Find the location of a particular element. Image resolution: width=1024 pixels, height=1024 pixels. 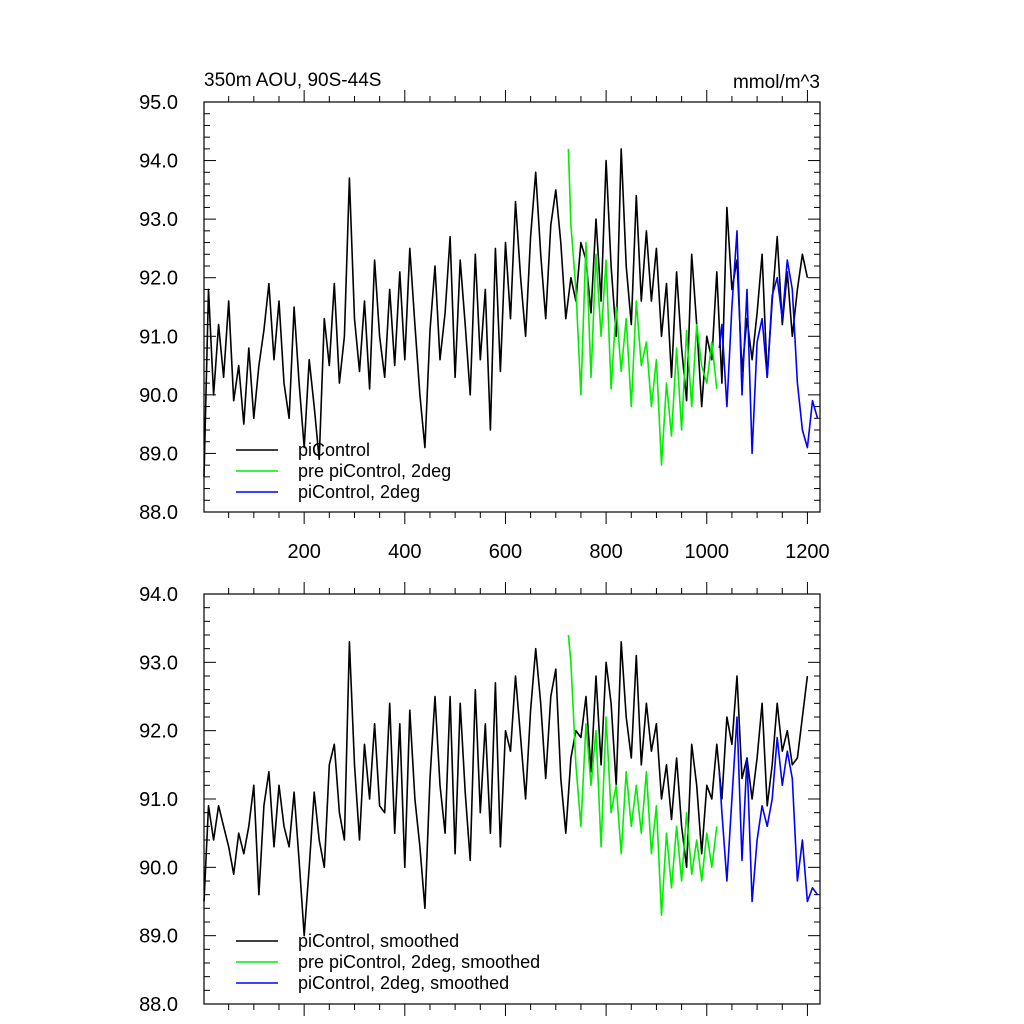

units-label: mmol/m^3 is located at coordinates (776, 82).